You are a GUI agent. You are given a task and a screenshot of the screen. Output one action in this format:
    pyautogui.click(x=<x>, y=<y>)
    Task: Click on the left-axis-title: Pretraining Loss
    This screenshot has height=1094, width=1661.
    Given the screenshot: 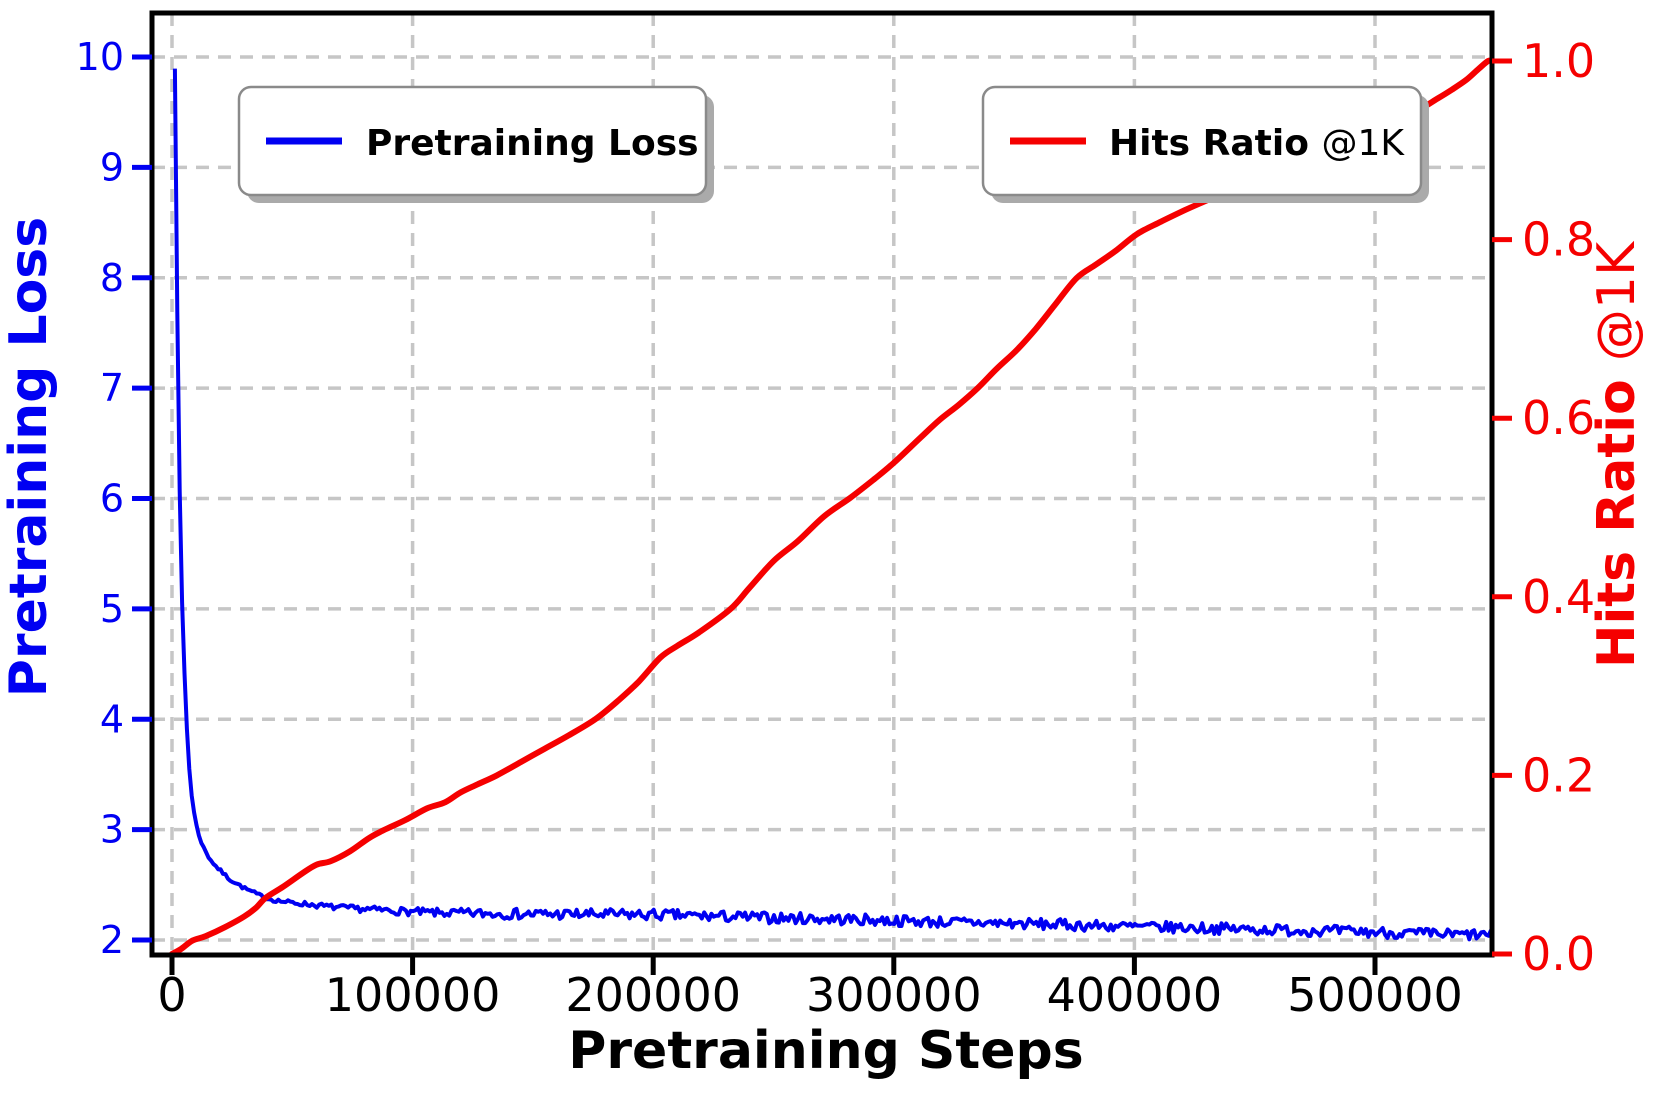 What is the action you would take?
    pyautogui.click(x=29, y=457)
    